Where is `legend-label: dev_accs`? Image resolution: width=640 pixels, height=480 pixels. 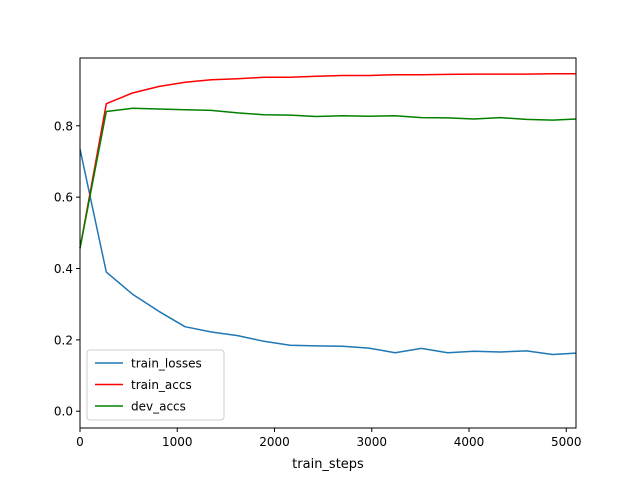 legend-label: dev_accs is located at coordinates (158, 407).